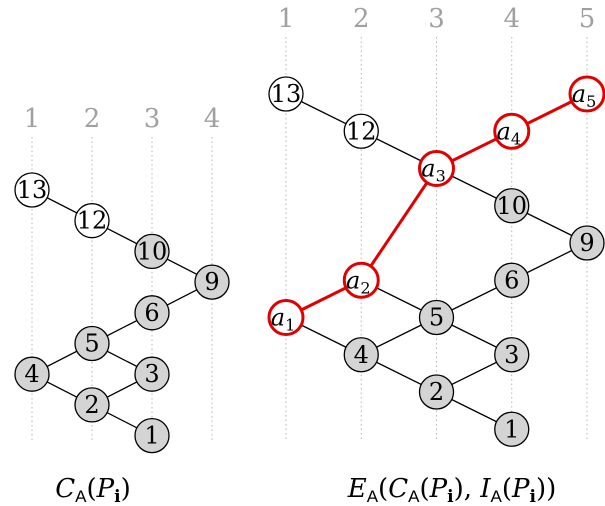 The width and height of the screenshot is (605, 506). Describe the element at coordinates (212, 119) in the screenshot. I see `left-column-label: 4` at that location.